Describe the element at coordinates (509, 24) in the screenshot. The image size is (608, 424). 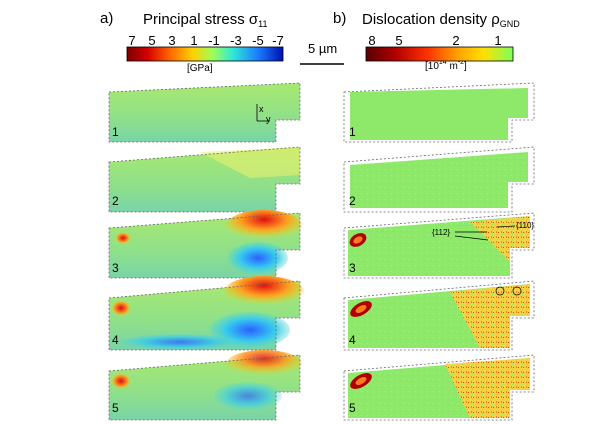
I see `panel-b-title-sub: GND` at that location.